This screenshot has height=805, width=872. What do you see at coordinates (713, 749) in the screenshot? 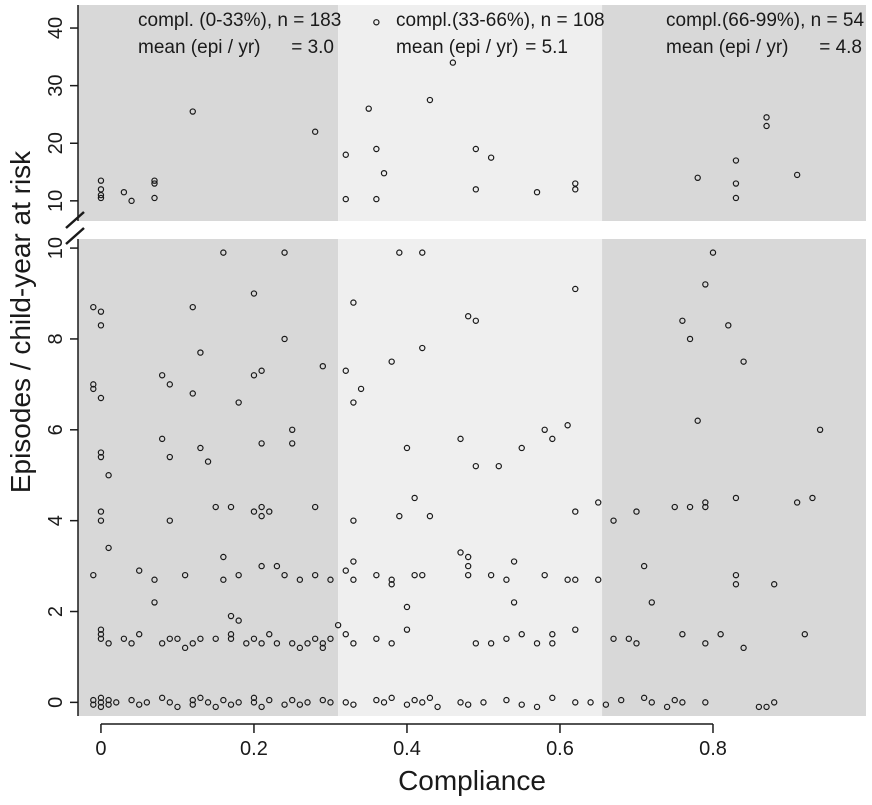
I see `x-tick-label: 0.8` at bounding box center [713, 749].